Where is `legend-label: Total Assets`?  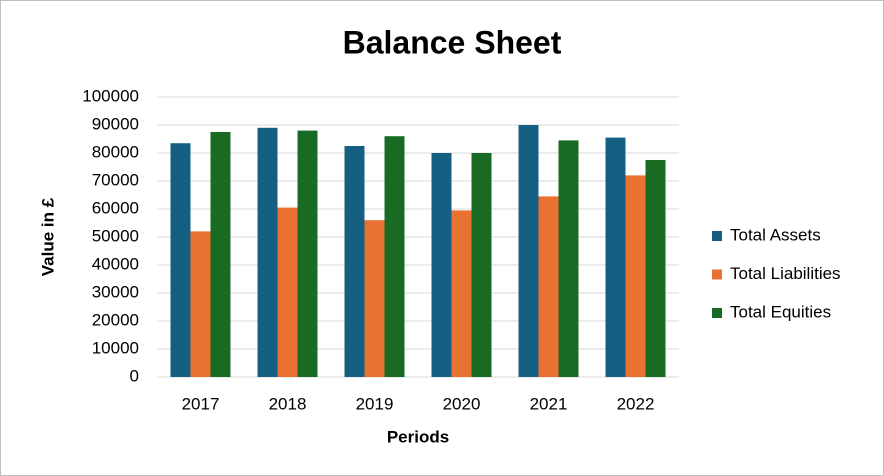 legend-label: Total Assets is located at coordinates (775, 234).